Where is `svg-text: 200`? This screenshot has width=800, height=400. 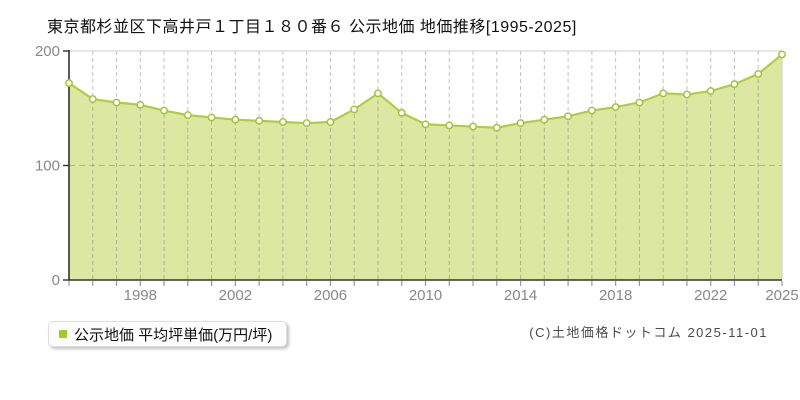
svg-text: 200 is located at coordinates (47, 51).